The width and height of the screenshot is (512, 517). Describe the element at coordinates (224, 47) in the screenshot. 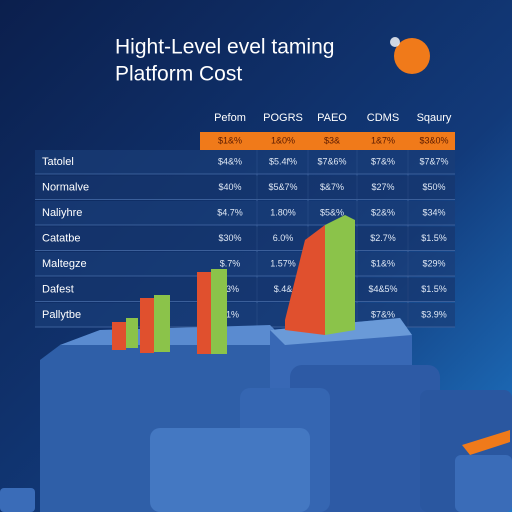

I see `title-line: Hight-Level evel taming` at that location.